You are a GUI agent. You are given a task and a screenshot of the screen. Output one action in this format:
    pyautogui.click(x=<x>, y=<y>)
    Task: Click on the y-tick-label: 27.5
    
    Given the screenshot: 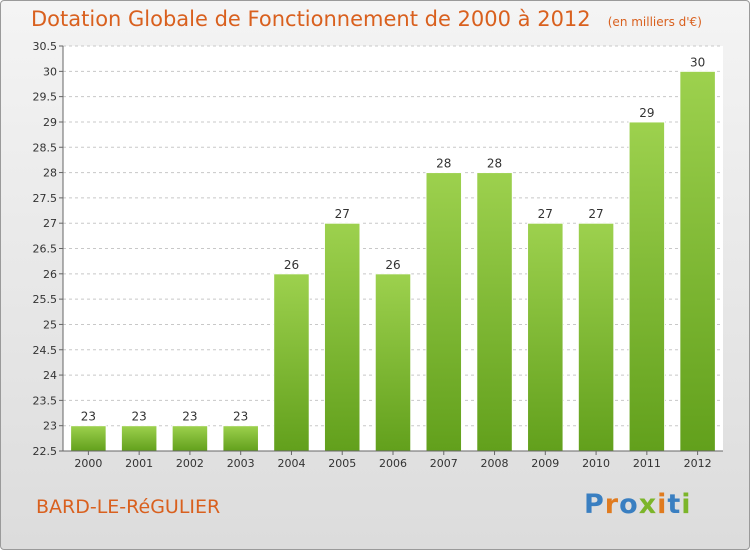 What is the action you would take?
    pyautogui.click(x=45, y=198)
    